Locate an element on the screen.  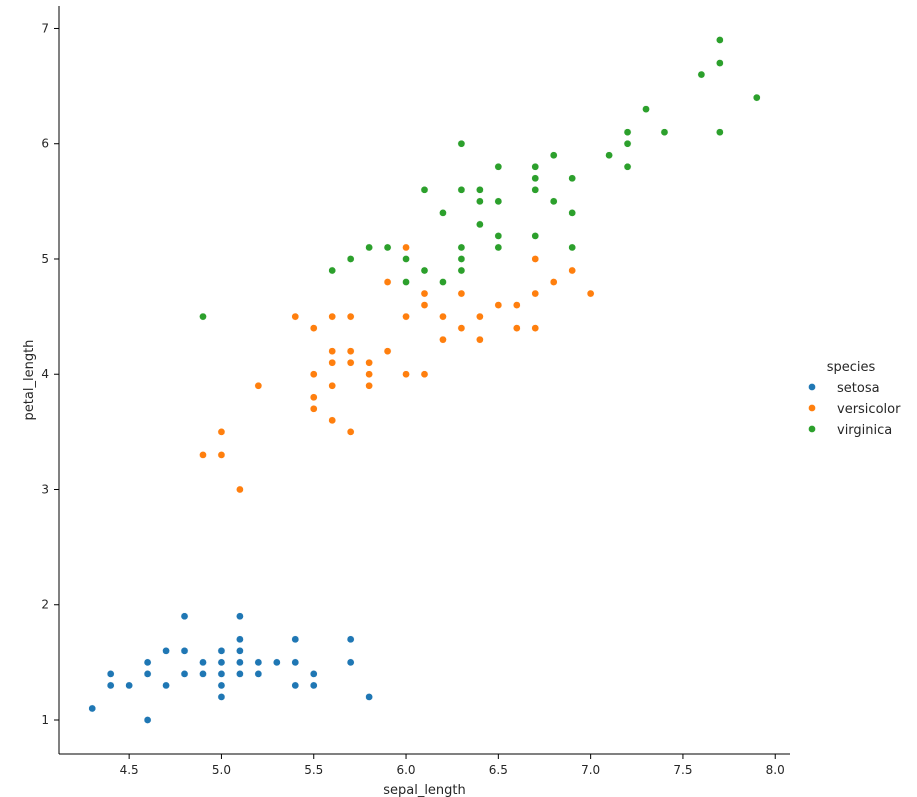
legend-label-versicolor: versicolor is located at coordinates (869, 409).